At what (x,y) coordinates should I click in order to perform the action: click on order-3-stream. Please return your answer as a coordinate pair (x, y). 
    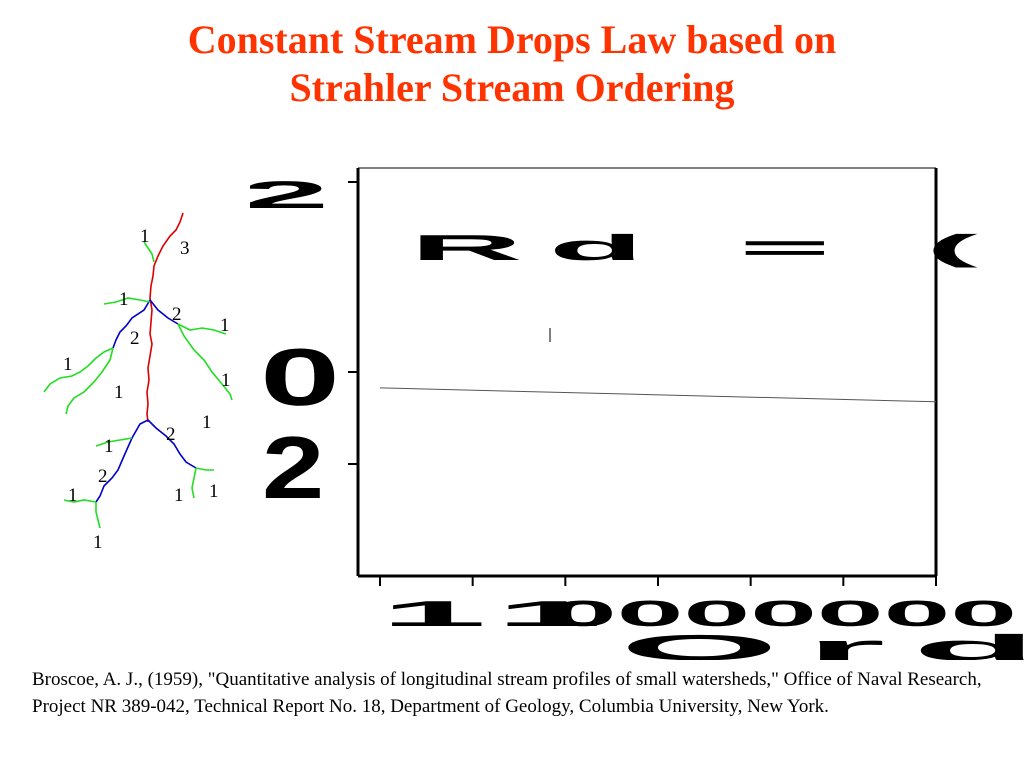
    Looking at the image, I should click on (165, 317).